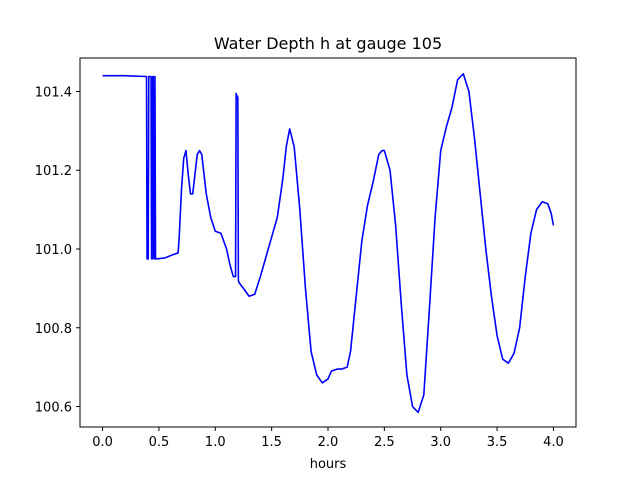 The width and height of the screenshot is (640, 480). I want to click on x-tick-label: 3.0, so click(440, 442).